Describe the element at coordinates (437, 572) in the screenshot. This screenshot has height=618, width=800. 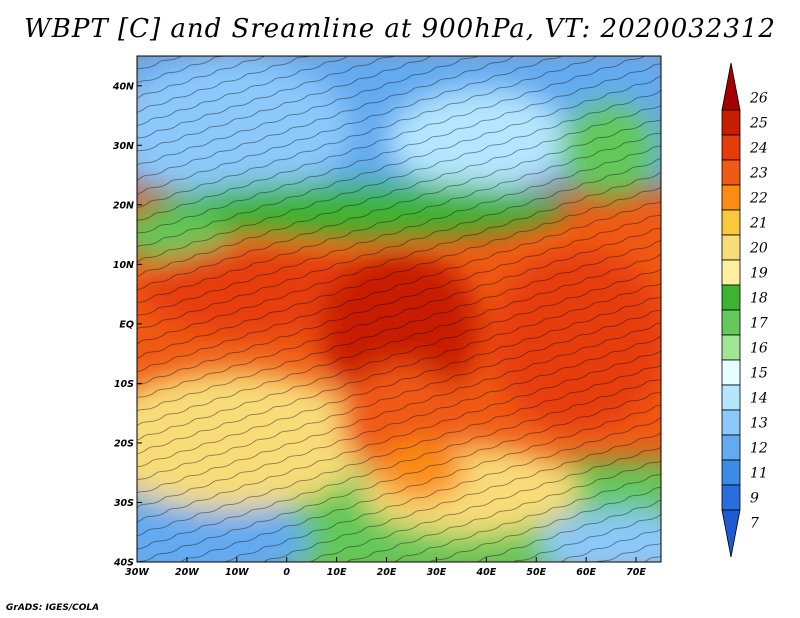
I see `x-tick-label: 30E` at that location.